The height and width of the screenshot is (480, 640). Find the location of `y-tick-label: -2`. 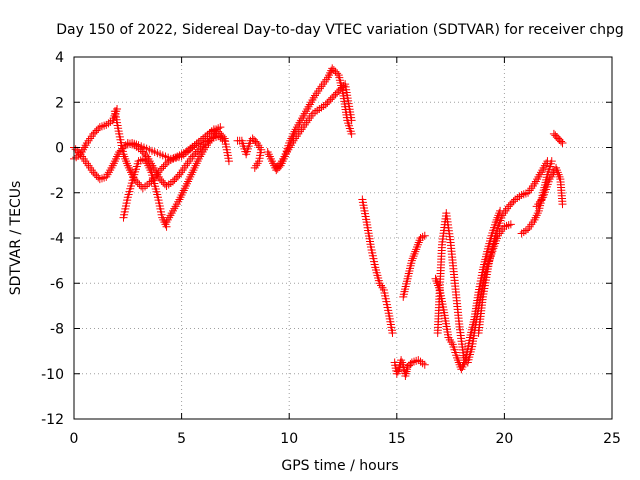

y-tick-label: -2 is located at coordinates (57, 194).